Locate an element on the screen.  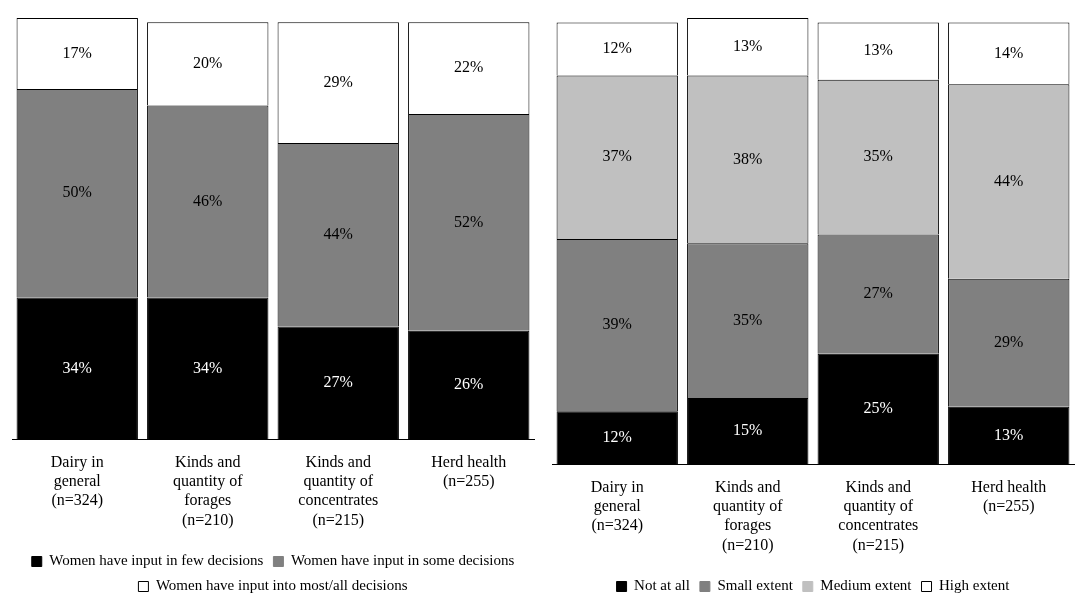
data-label: 50% is located at coordinates (77, 192).